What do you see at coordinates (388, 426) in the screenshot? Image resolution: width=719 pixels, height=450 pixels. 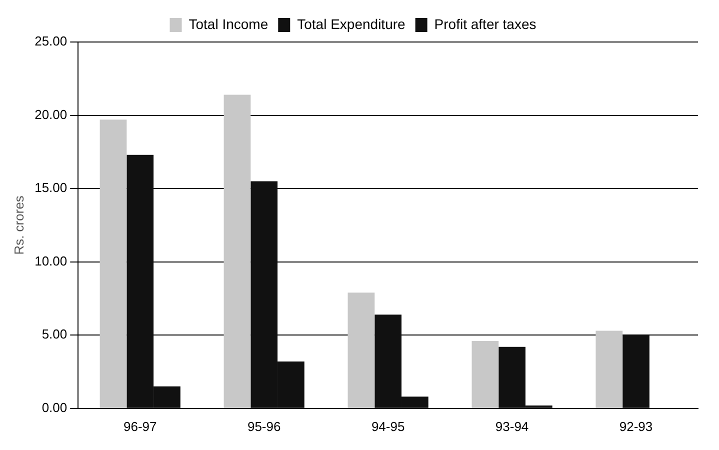 I see `x-tick-label: 94-95` at bounding box center [388, 426].